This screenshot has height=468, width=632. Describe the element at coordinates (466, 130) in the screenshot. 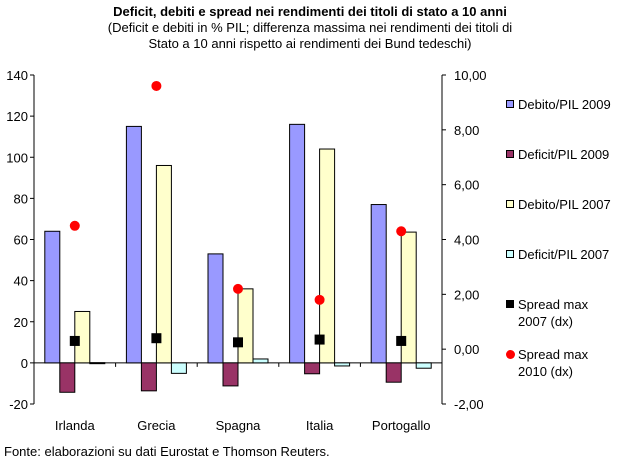

I see `y-tick-label-right: 8,00` at that location.